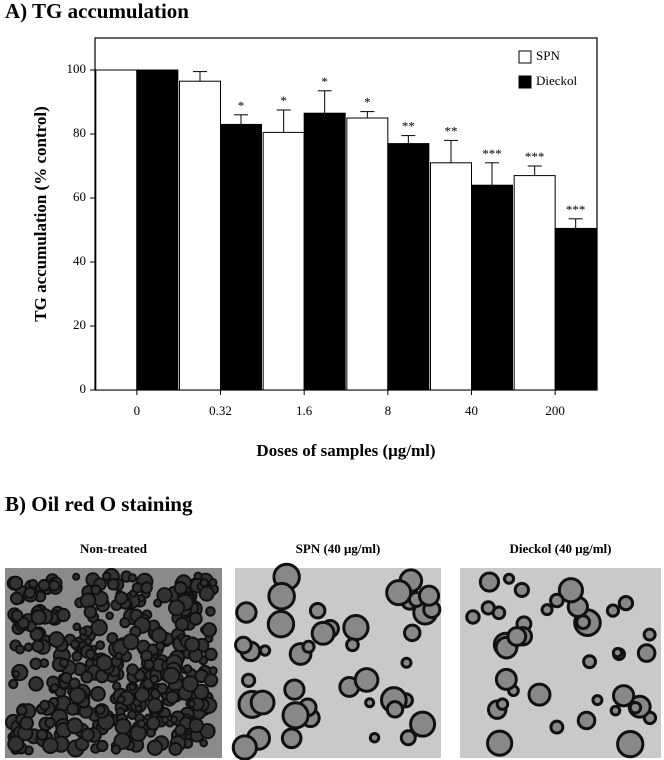  Describe the element at coordinates (388, 410) in the screenshot. I see `x-tick-label: 8` at that location.